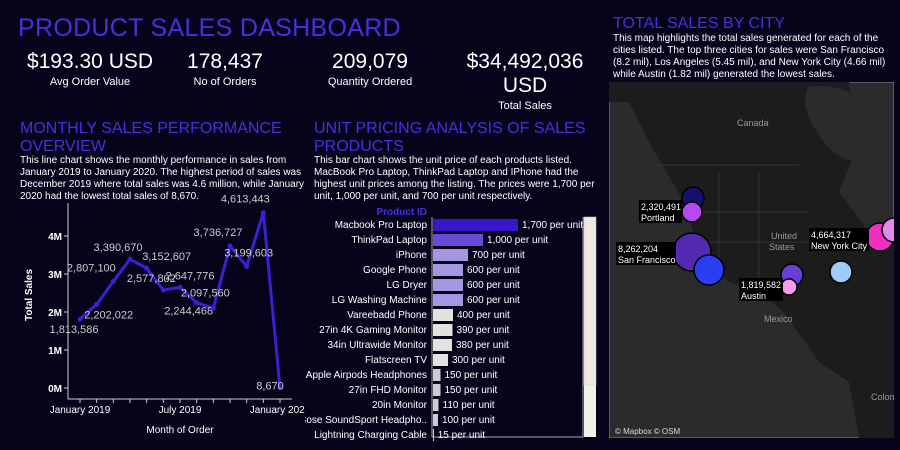 This screenshot has width=900, height=450. I want to click on bar-value-label: 15 per unit, so click(461, 435).